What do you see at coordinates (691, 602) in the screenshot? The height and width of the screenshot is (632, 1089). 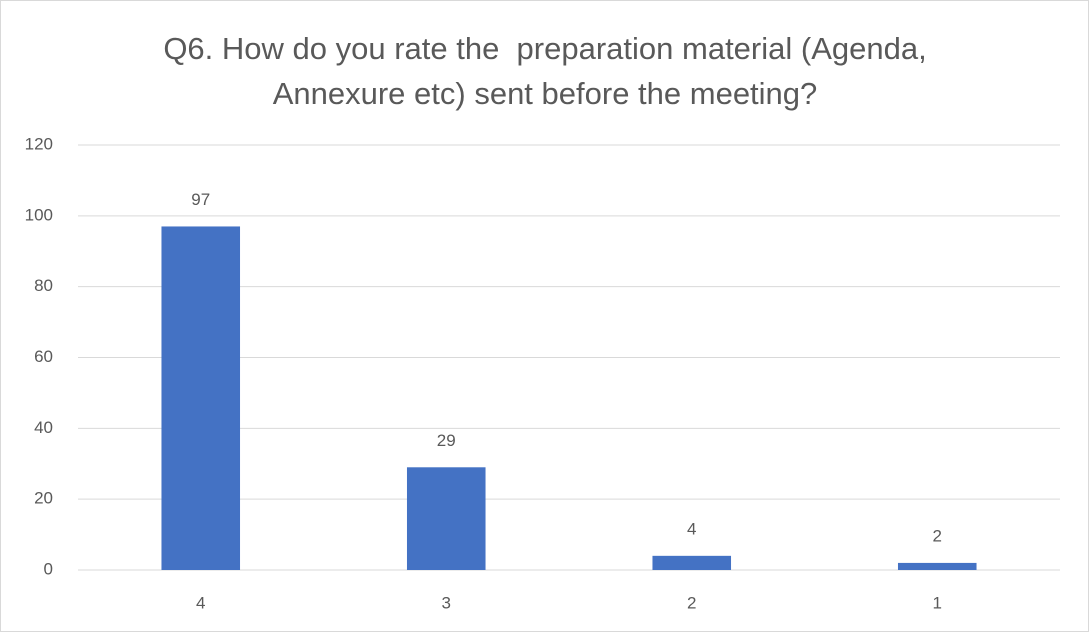 I see `x-tick-label: 2` at bounding box center [691, 602].